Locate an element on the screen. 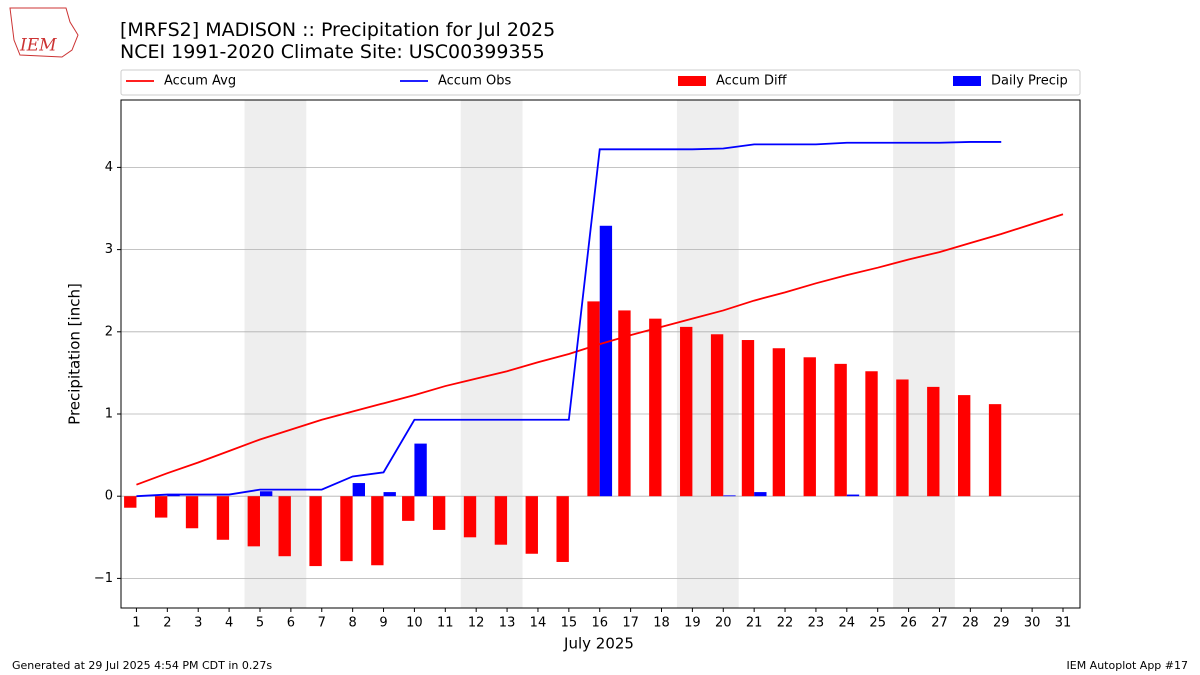  logo: IEM is located at coordinates (44, 32).